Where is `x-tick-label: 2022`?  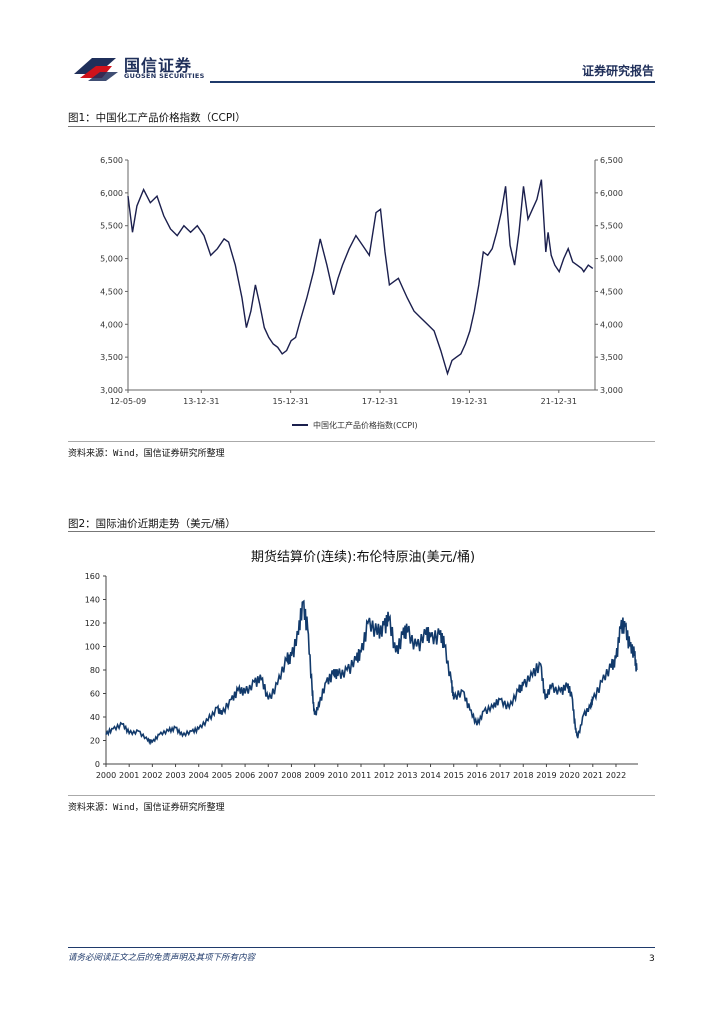 x-tick-label: 2022 is located at coordinates (616, 775).